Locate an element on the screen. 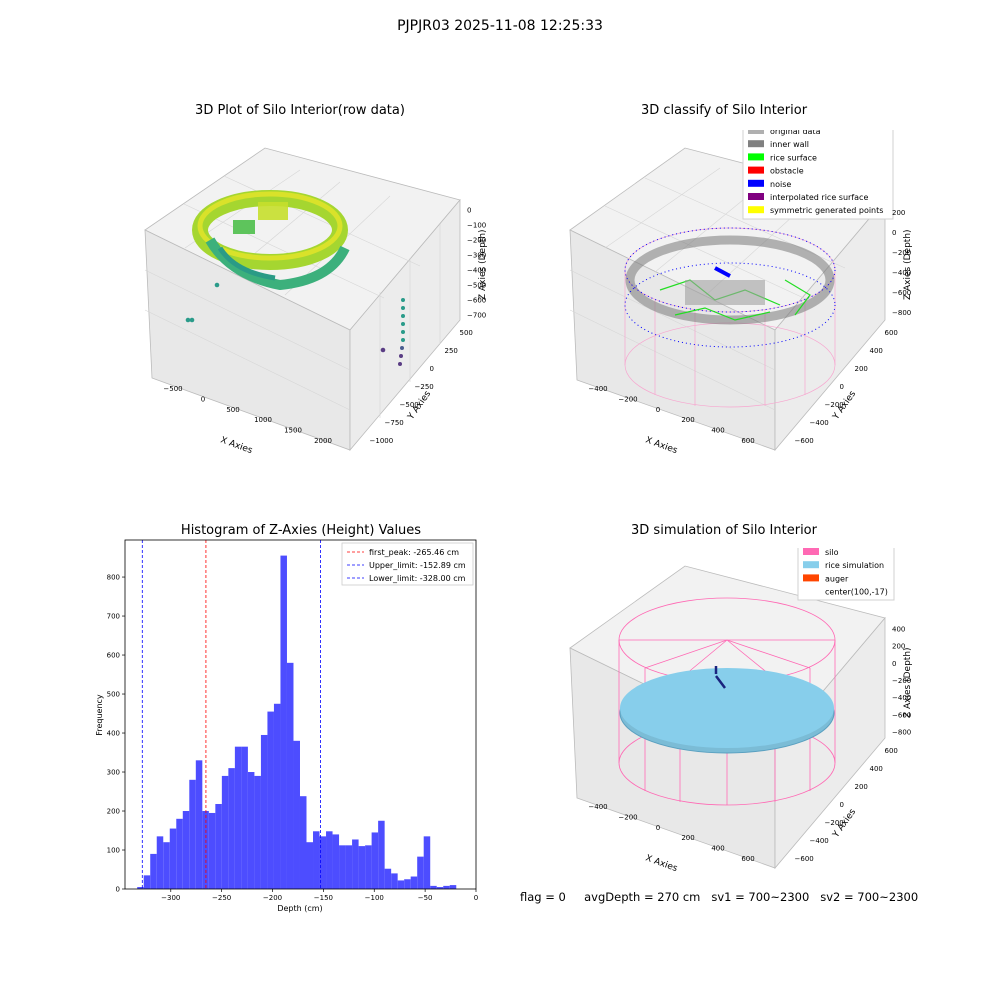 This screenshot has width=1000, height=1000. x-tick-label: 1000 is located at coordinates (263, 420).